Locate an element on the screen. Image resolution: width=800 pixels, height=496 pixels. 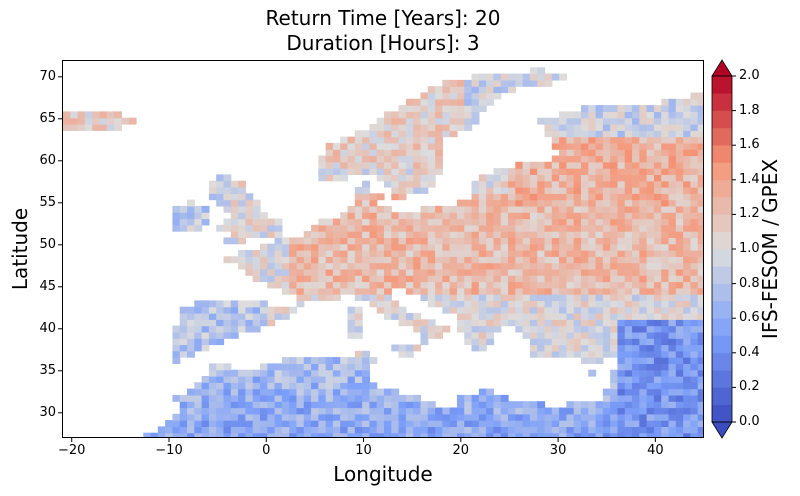
y-tick-label: 55 is located at coordinates (47, 202).